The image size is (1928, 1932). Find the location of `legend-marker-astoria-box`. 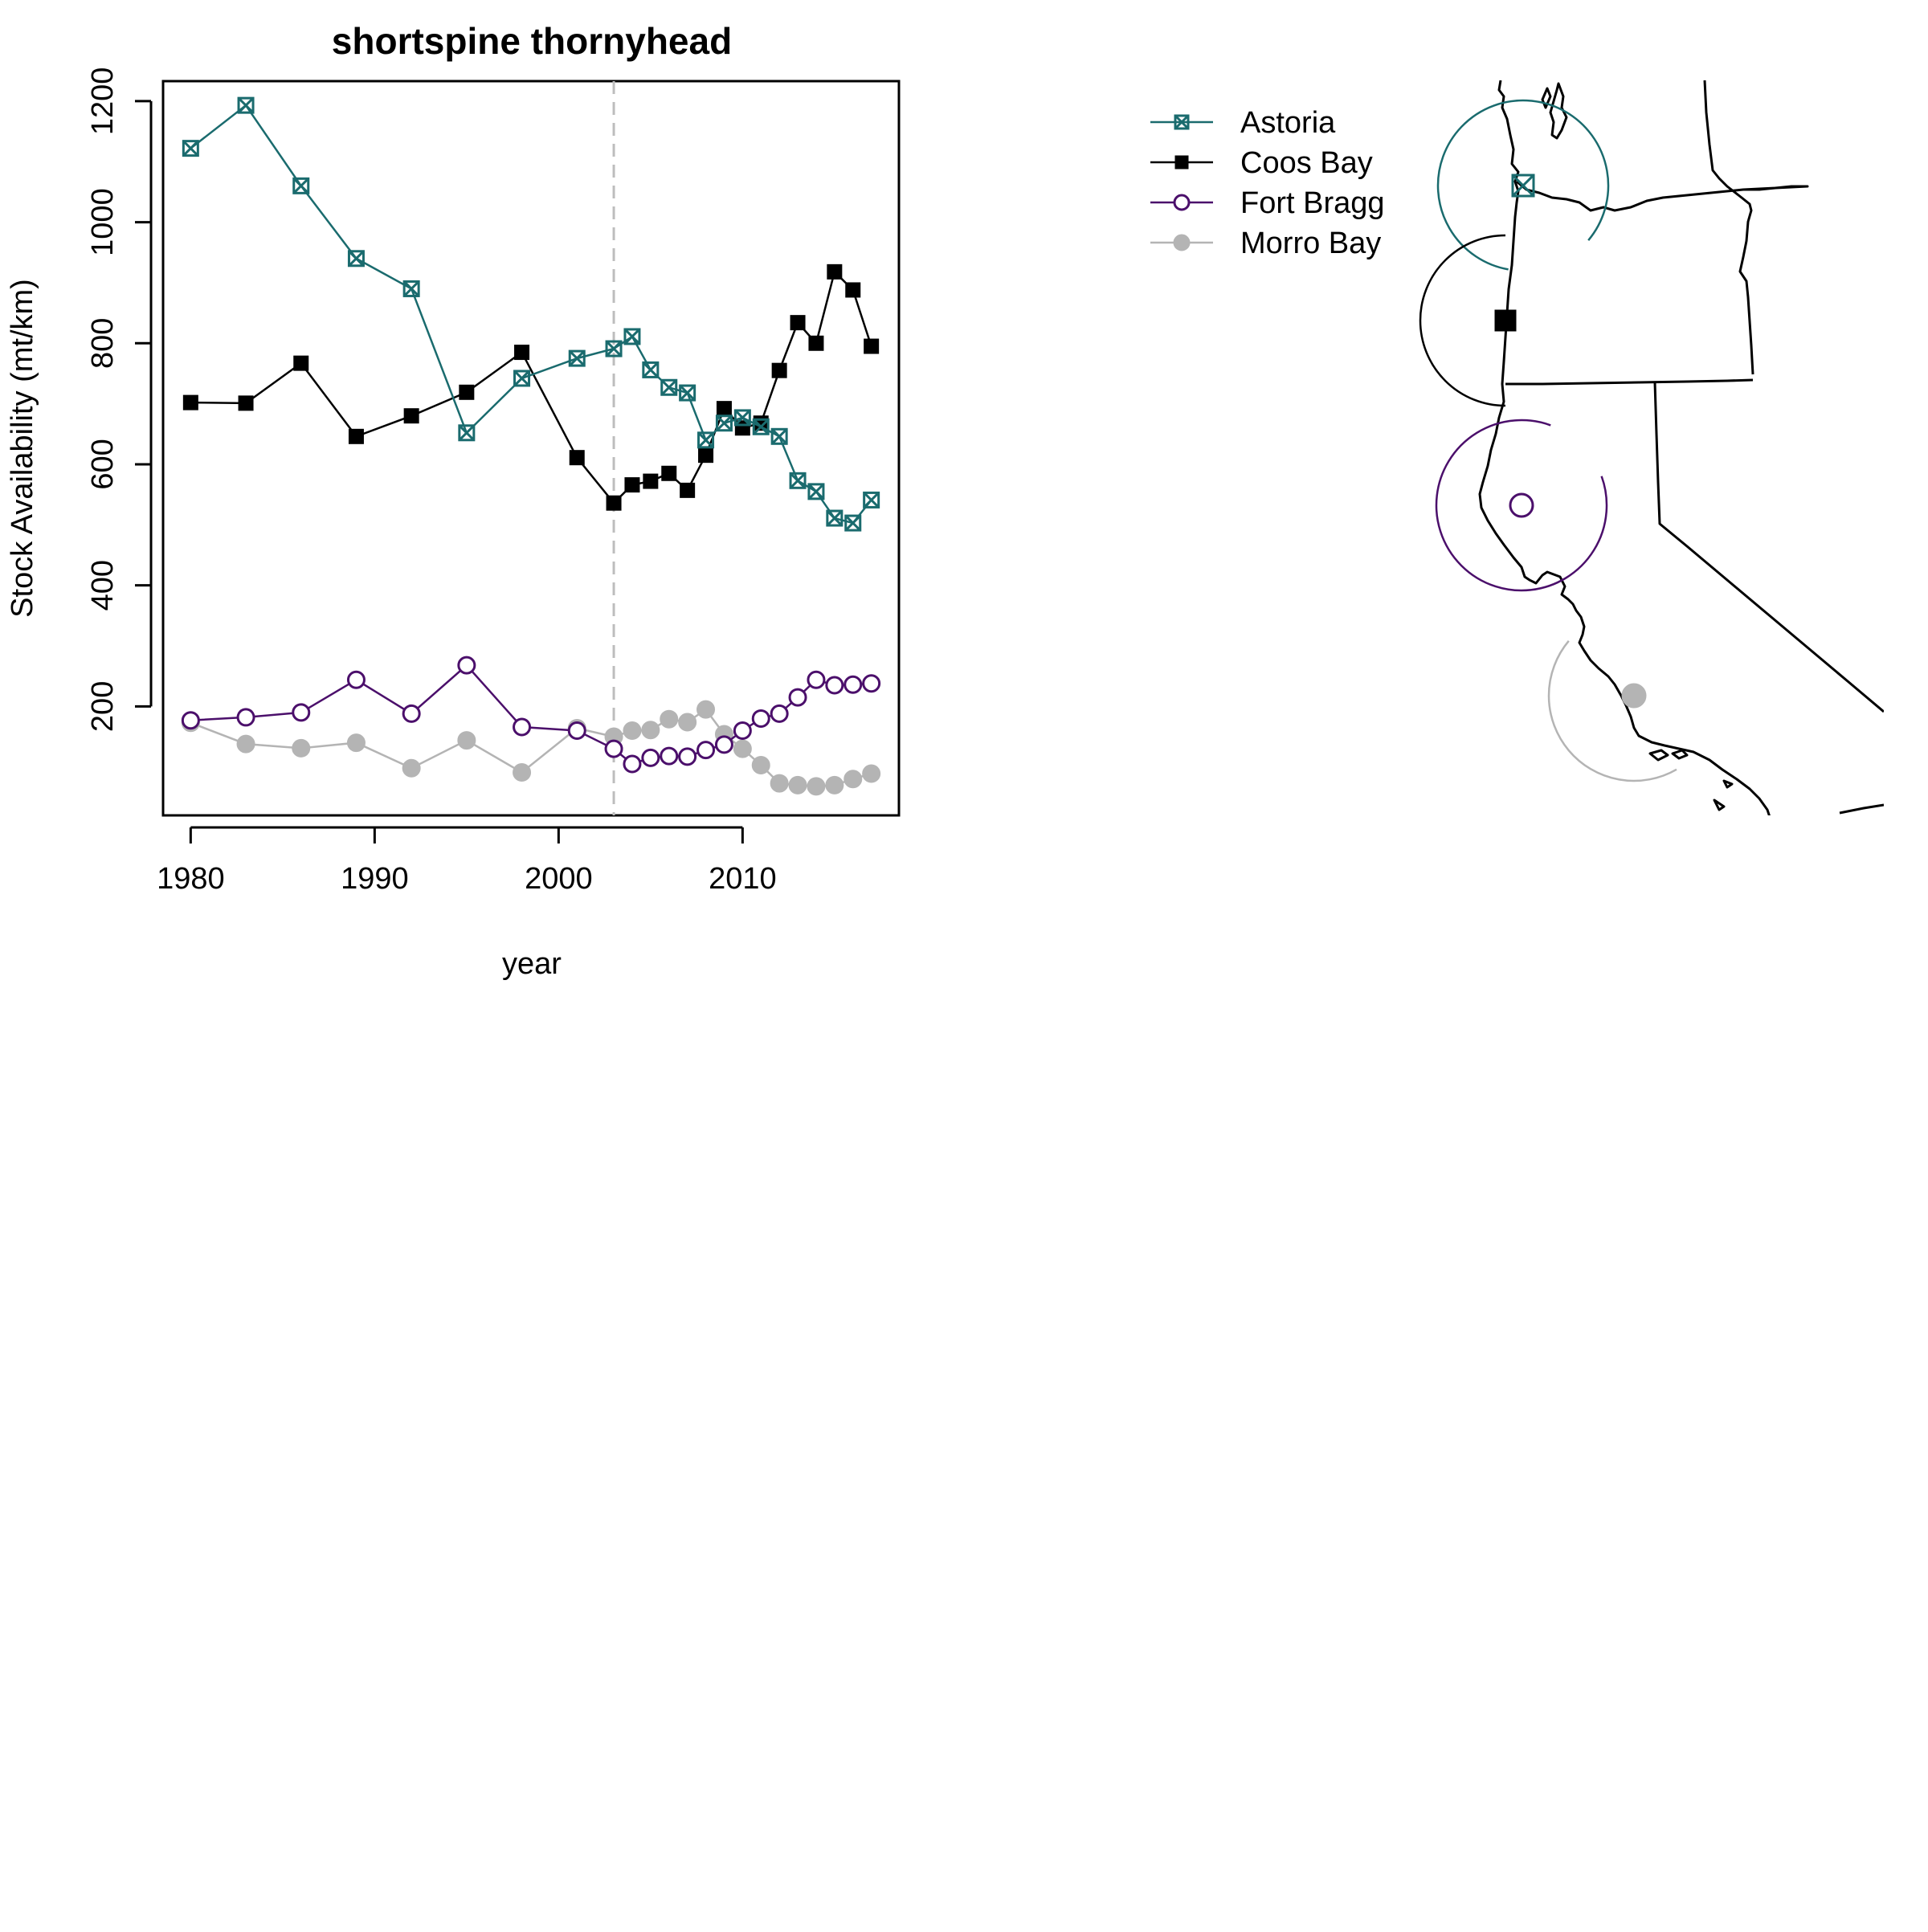

legend-marker-astoria-box is located at coordinates (1182, 122).